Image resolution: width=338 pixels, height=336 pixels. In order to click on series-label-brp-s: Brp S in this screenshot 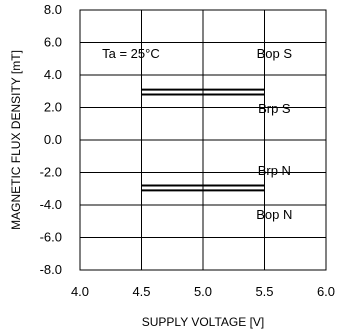, I will do `click(274, 108)`.